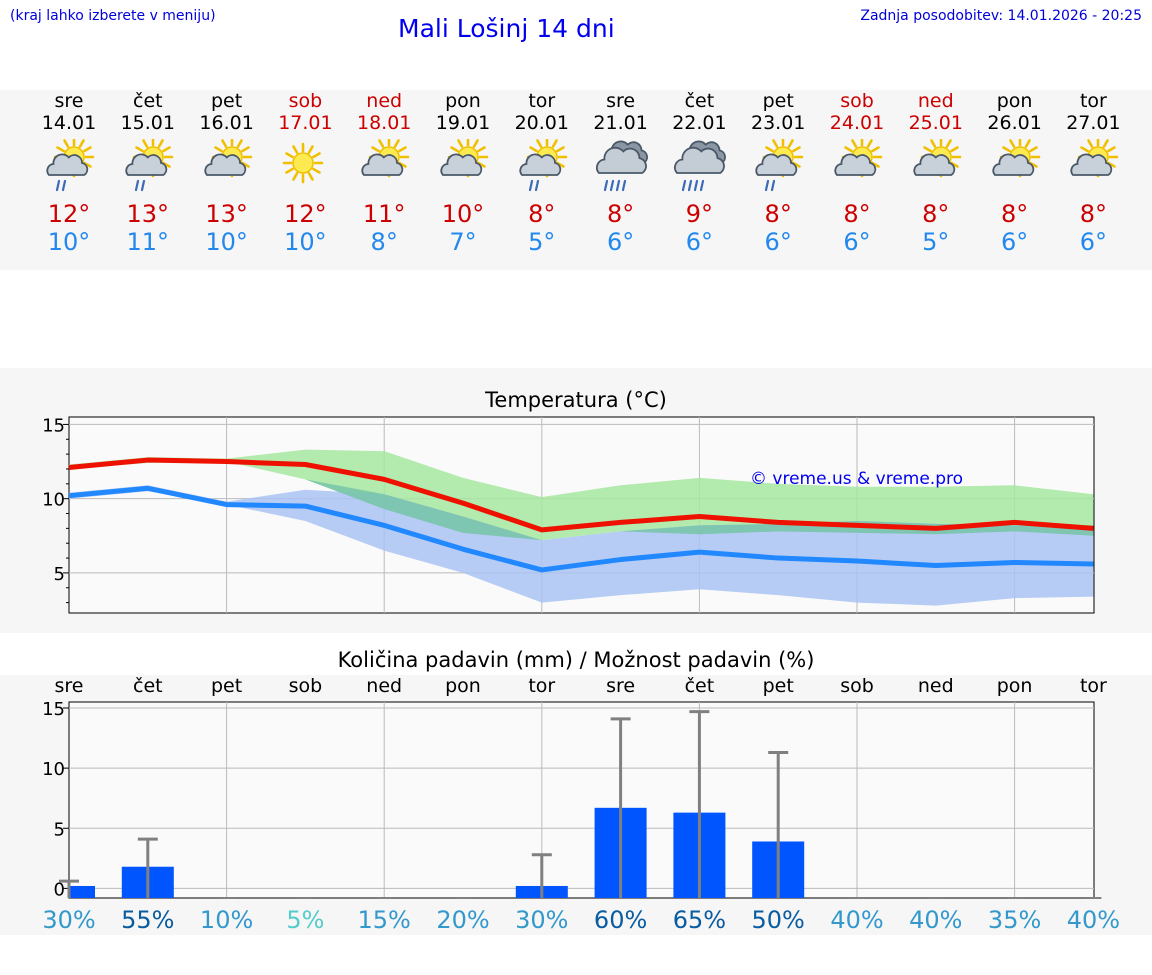 The image size is (1152, 975). I want to click on day-date: 17.01, so click(305, 123).